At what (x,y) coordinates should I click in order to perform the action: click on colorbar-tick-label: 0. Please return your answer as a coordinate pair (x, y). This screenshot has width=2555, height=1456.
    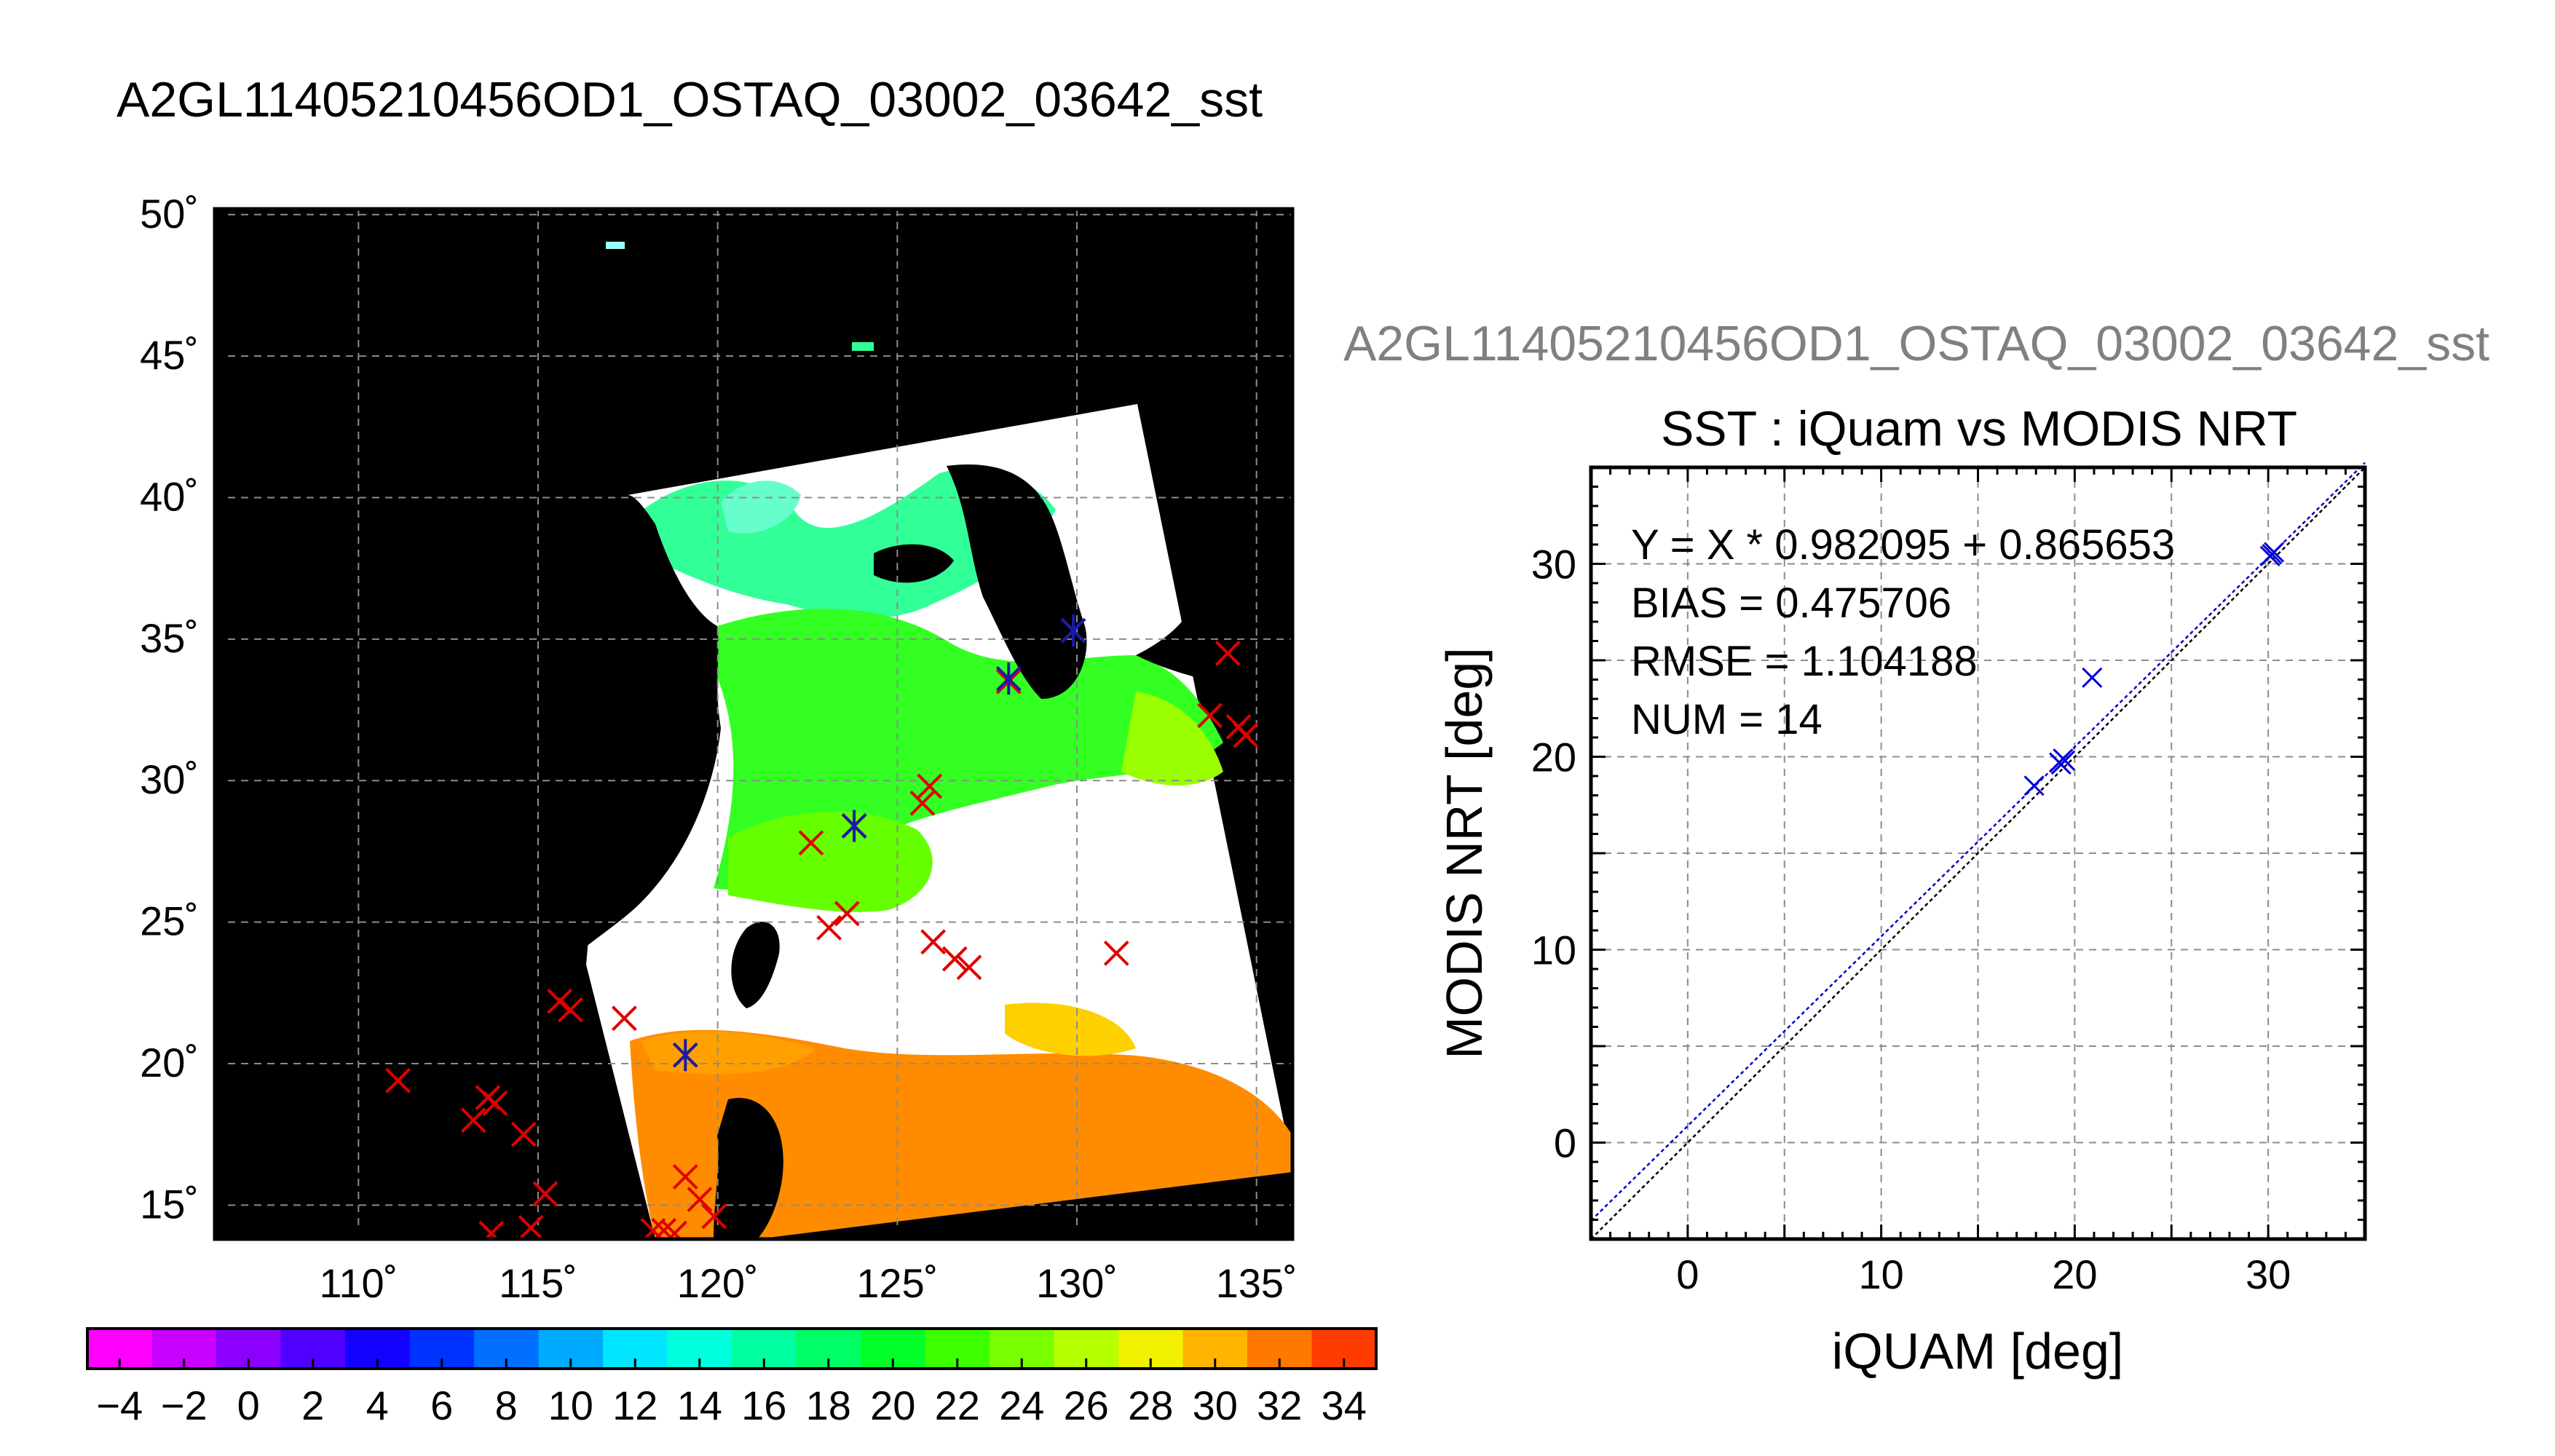
    Looking at the image, I should click on (248, 1405).